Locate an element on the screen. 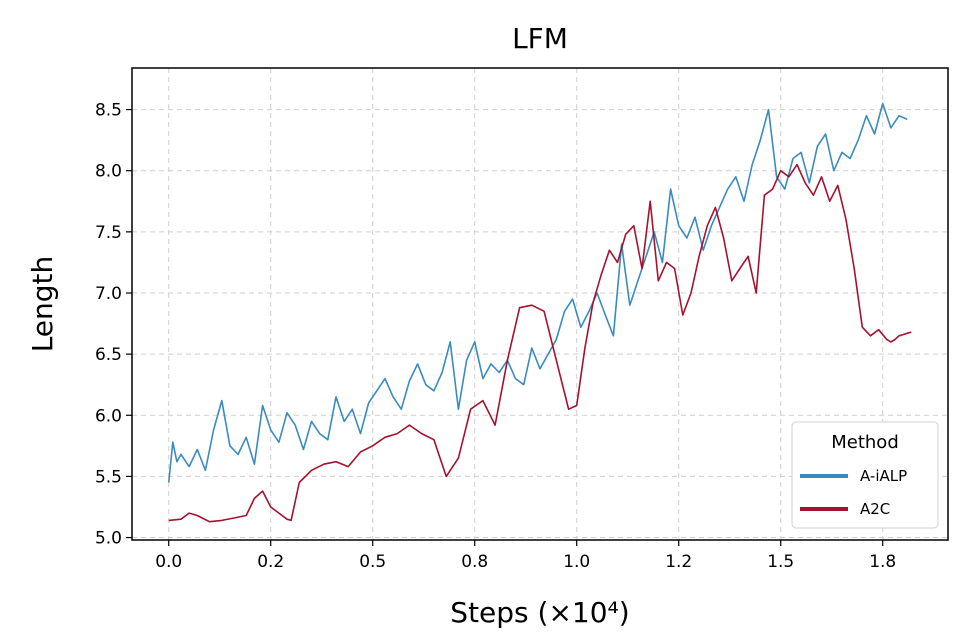 The width and height of the screenshot is (970, 632). y-axis-ticks: 5.0 5.5 6.0 6.5 7.0 7.5 8.0 8.5 is located at coordinates (113, 325).